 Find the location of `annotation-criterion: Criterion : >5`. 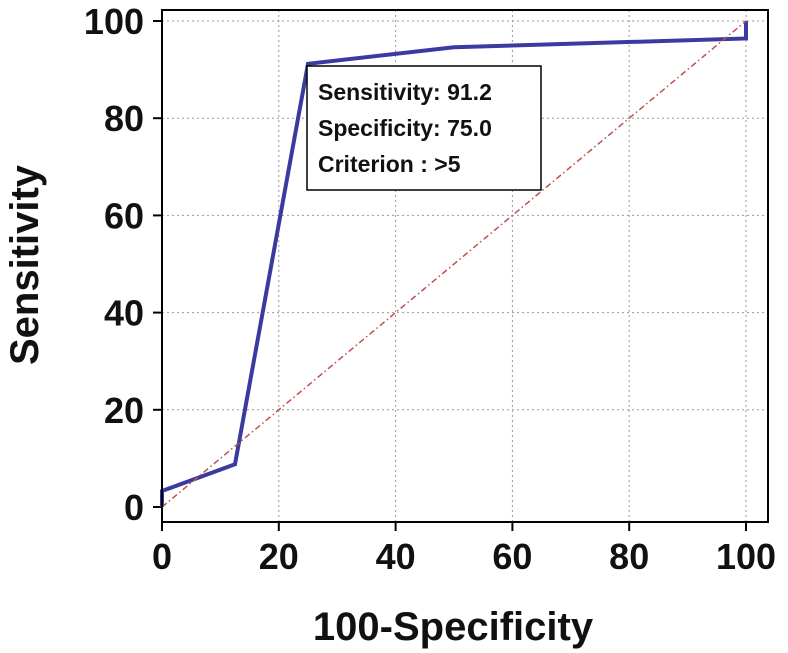

annotation-criterion: Criterion : >5 is located at coordinates (389, 164).